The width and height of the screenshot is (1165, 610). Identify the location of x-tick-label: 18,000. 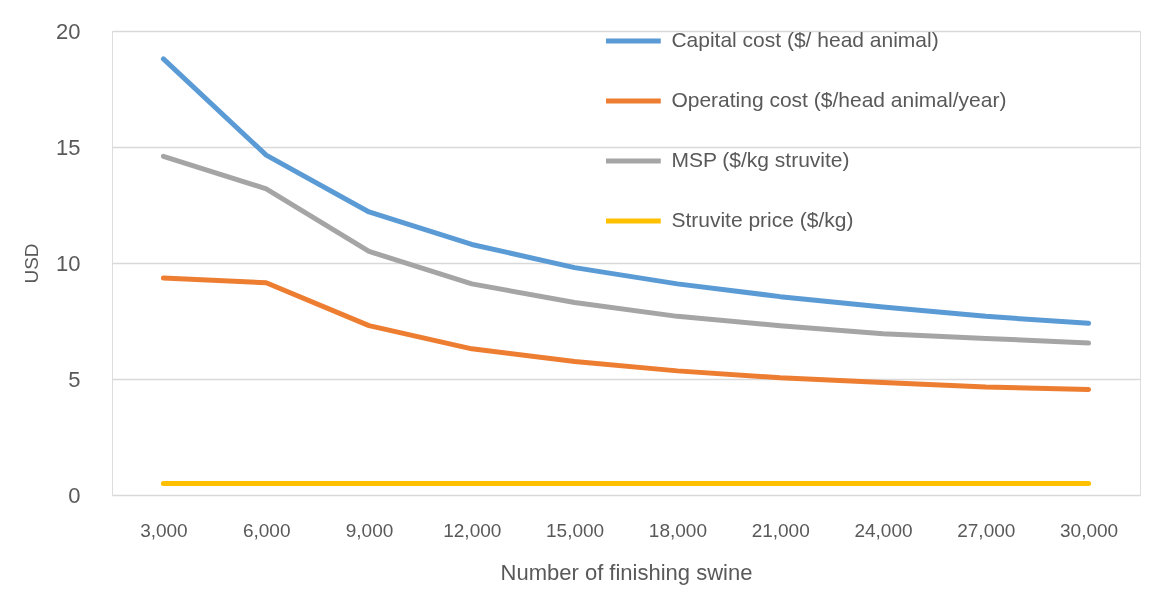
(677, 530).